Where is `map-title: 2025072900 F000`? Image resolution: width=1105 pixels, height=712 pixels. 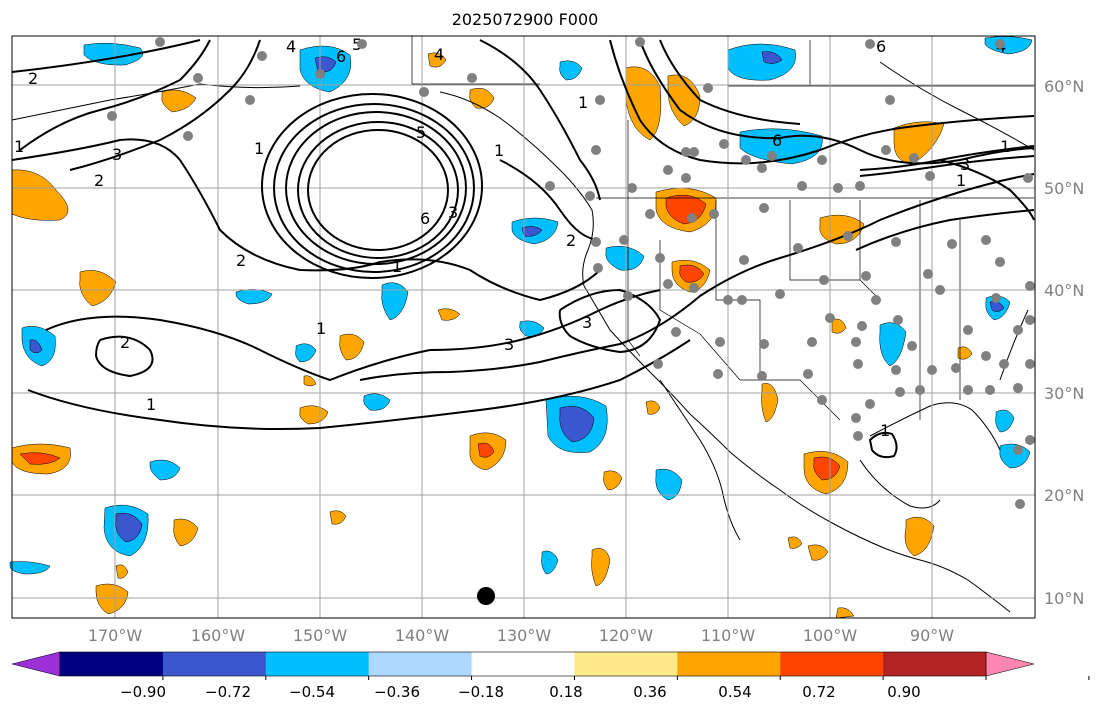
map-title: 2025072900 F000 is located at coordinates (525, 19).